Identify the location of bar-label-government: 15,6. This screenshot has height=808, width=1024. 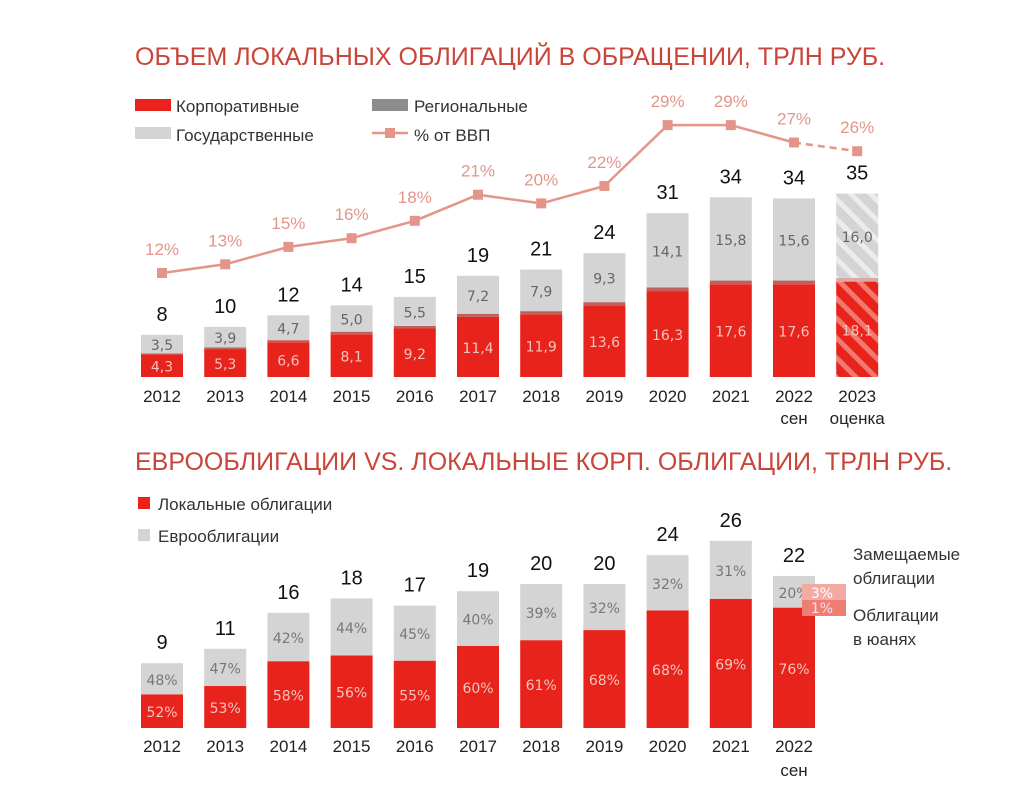
(793, 241).